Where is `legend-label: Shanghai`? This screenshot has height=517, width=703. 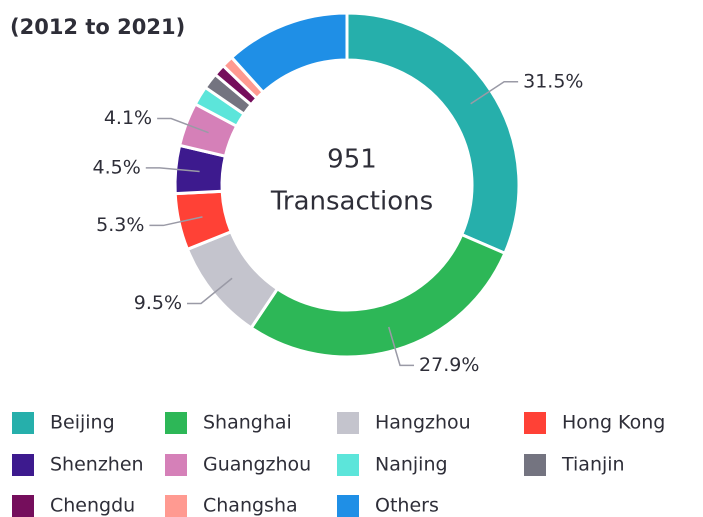 legend-label: Shanghai is located at coordinates (247, 423).